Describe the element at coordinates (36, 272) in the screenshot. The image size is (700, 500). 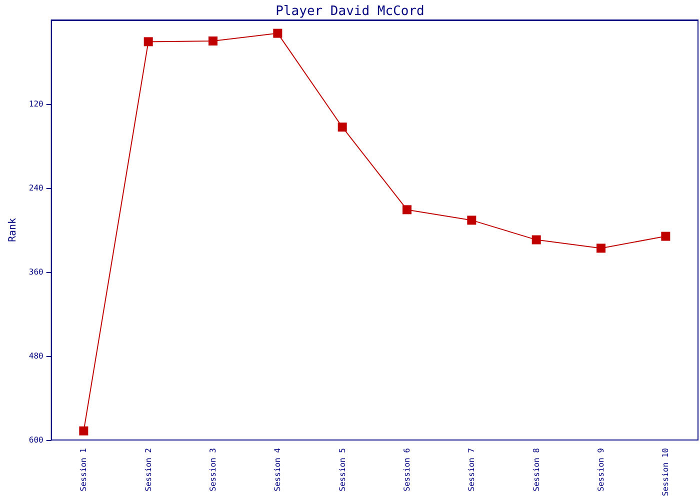
I see `y-tick-label: 360` at that location.